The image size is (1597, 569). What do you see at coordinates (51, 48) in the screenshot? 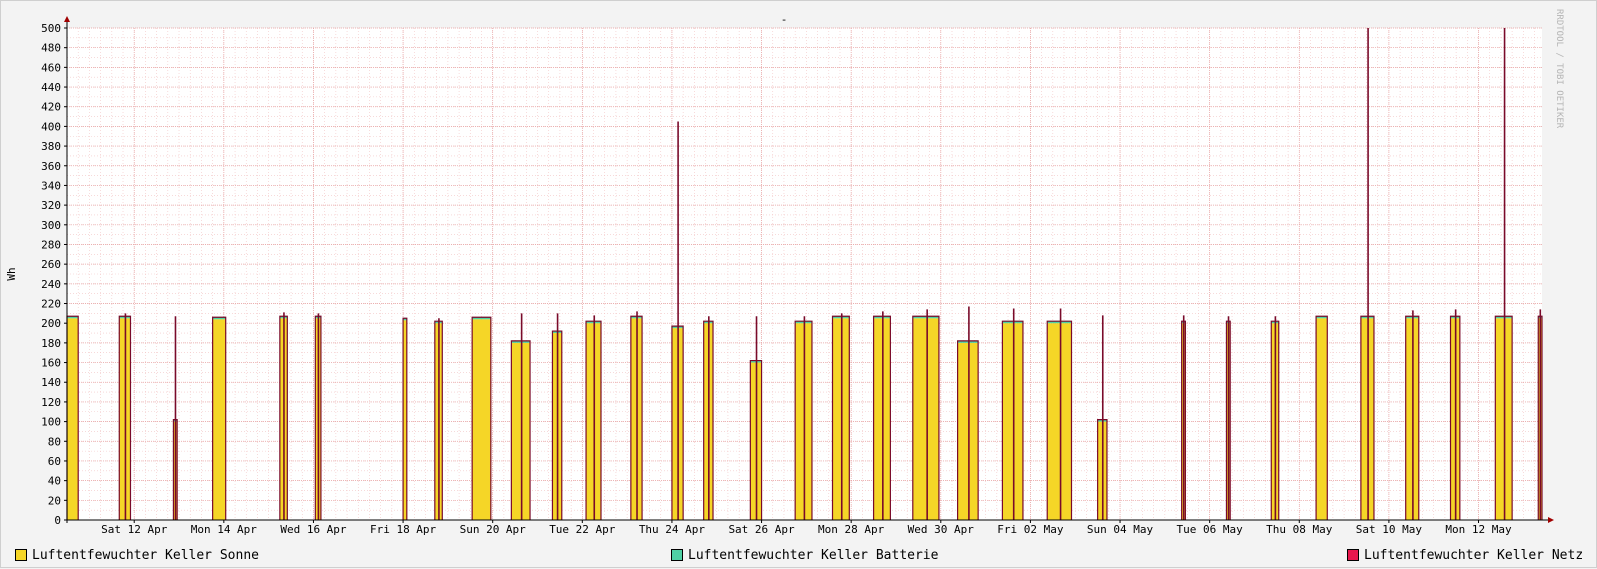
I see `y-tick-label: 480` at bounding box center [51, 48].